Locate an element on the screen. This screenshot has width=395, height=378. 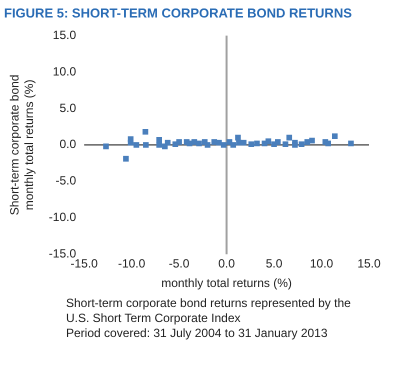
y-tick-label: -5.0 is located at coordinates (65, 181).